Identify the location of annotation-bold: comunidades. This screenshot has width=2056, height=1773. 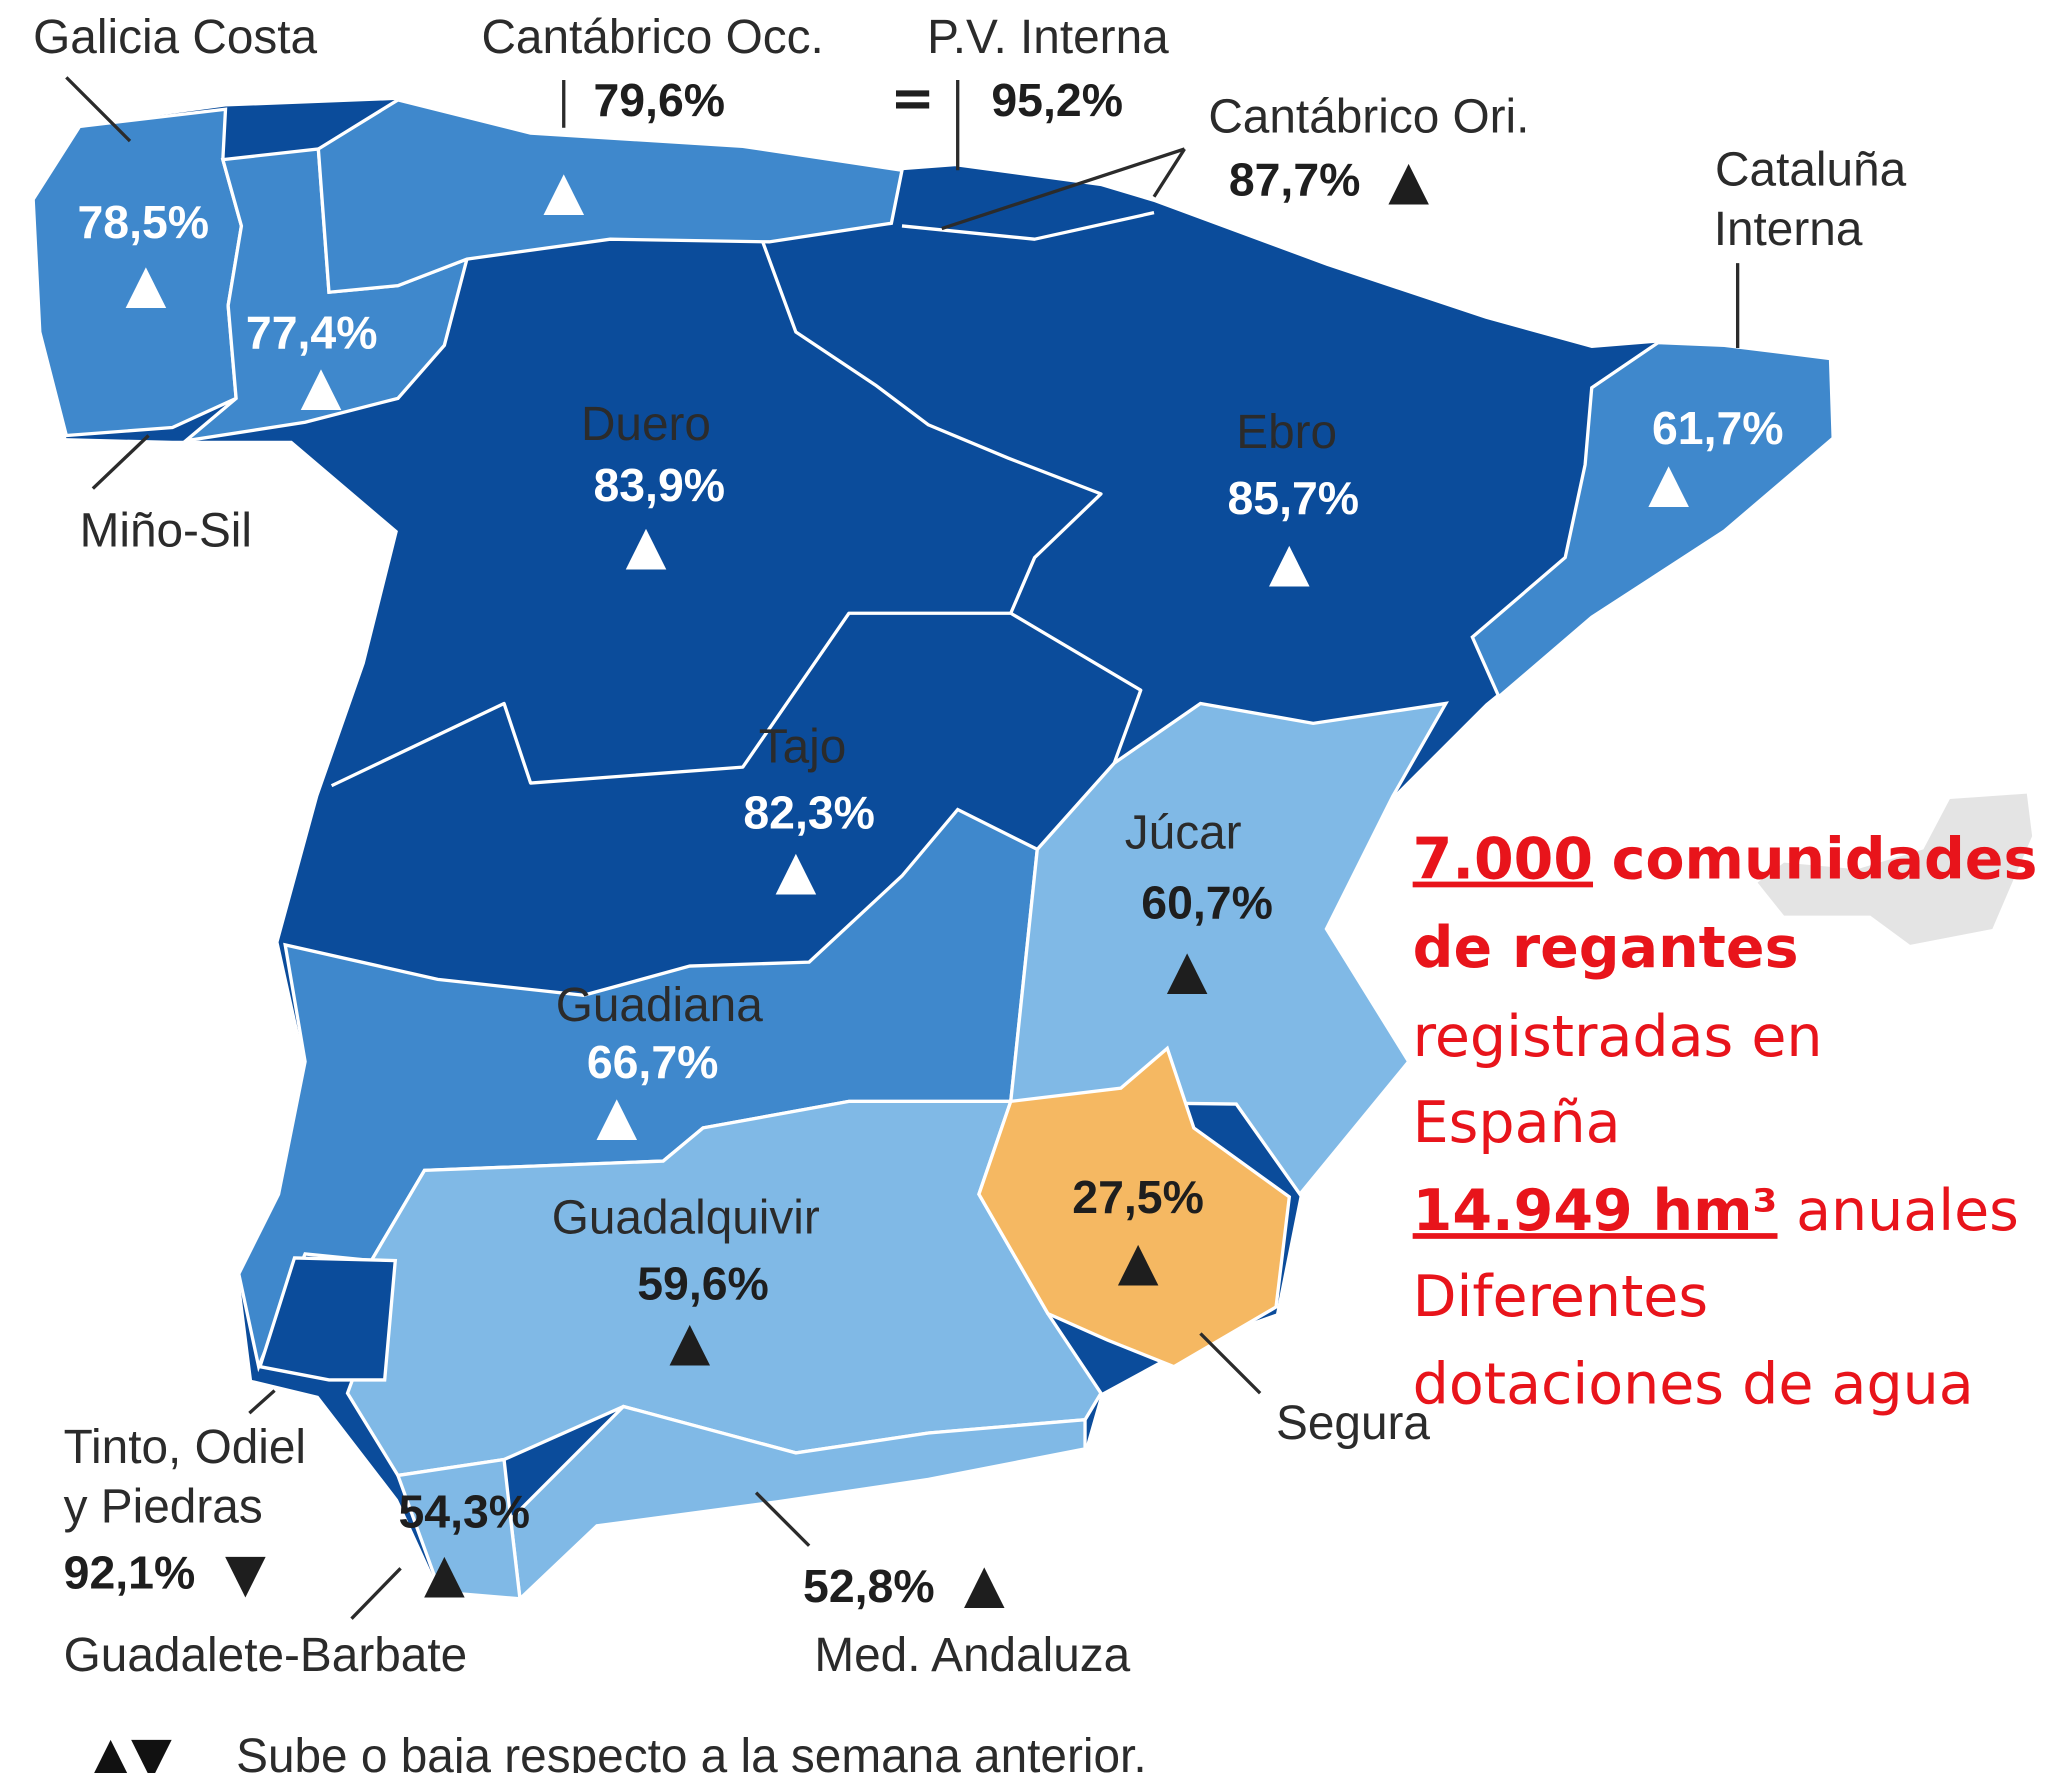
(1825, 859).